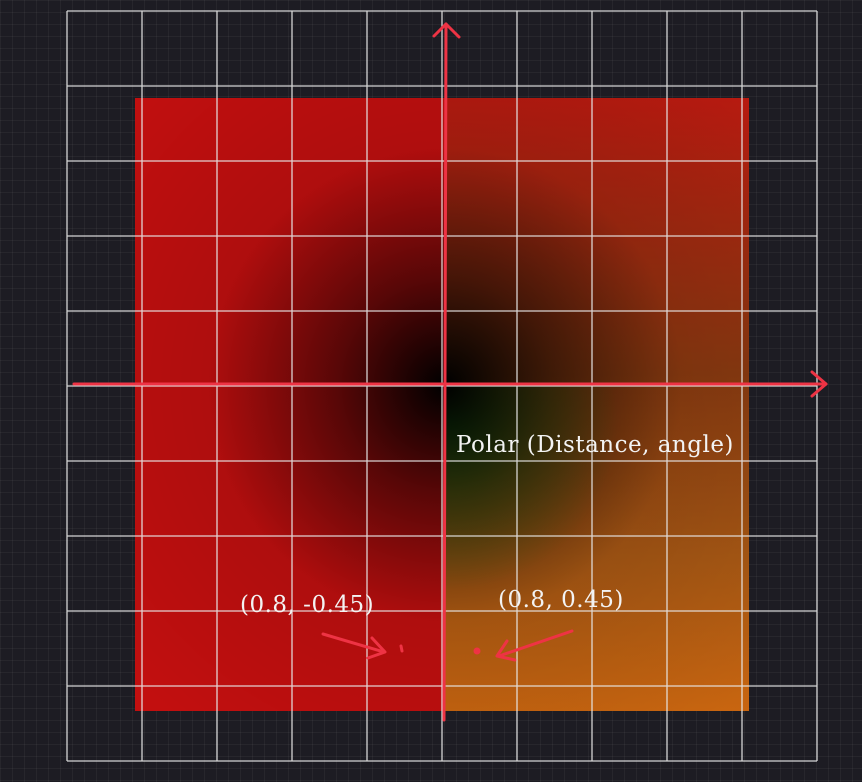  What do you see at coordinates (506, 650) in the screenshot?
I see `arrow-left-icon` at bounding box center [506, 650].